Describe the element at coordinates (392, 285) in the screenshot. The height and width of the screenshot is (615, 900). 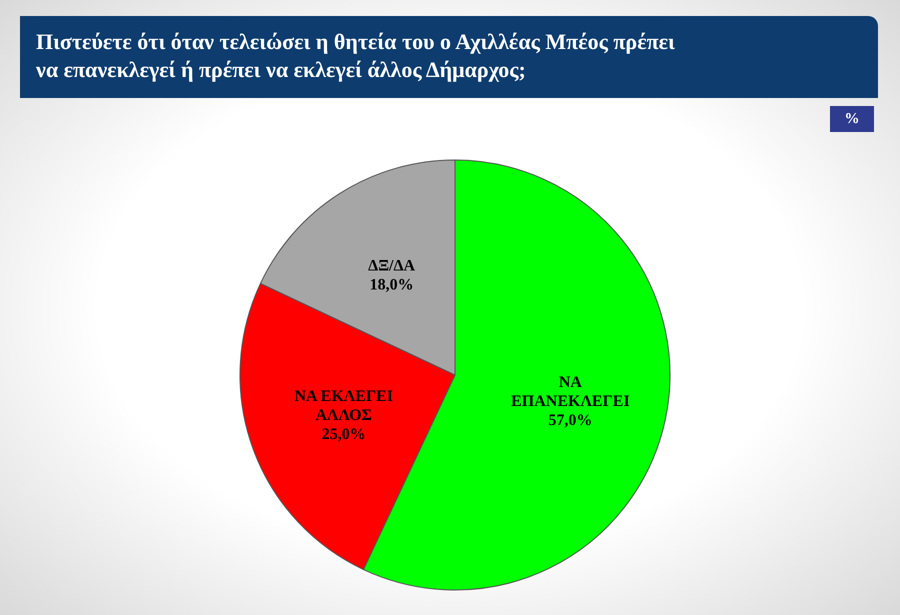
I see `data-label: 18,0%` at that location.